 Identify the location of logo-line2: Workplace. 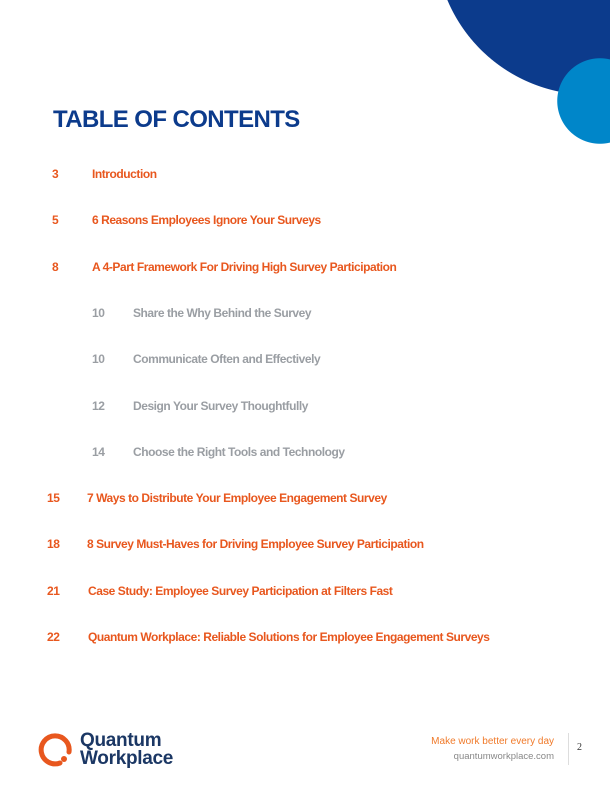
(127, 758).